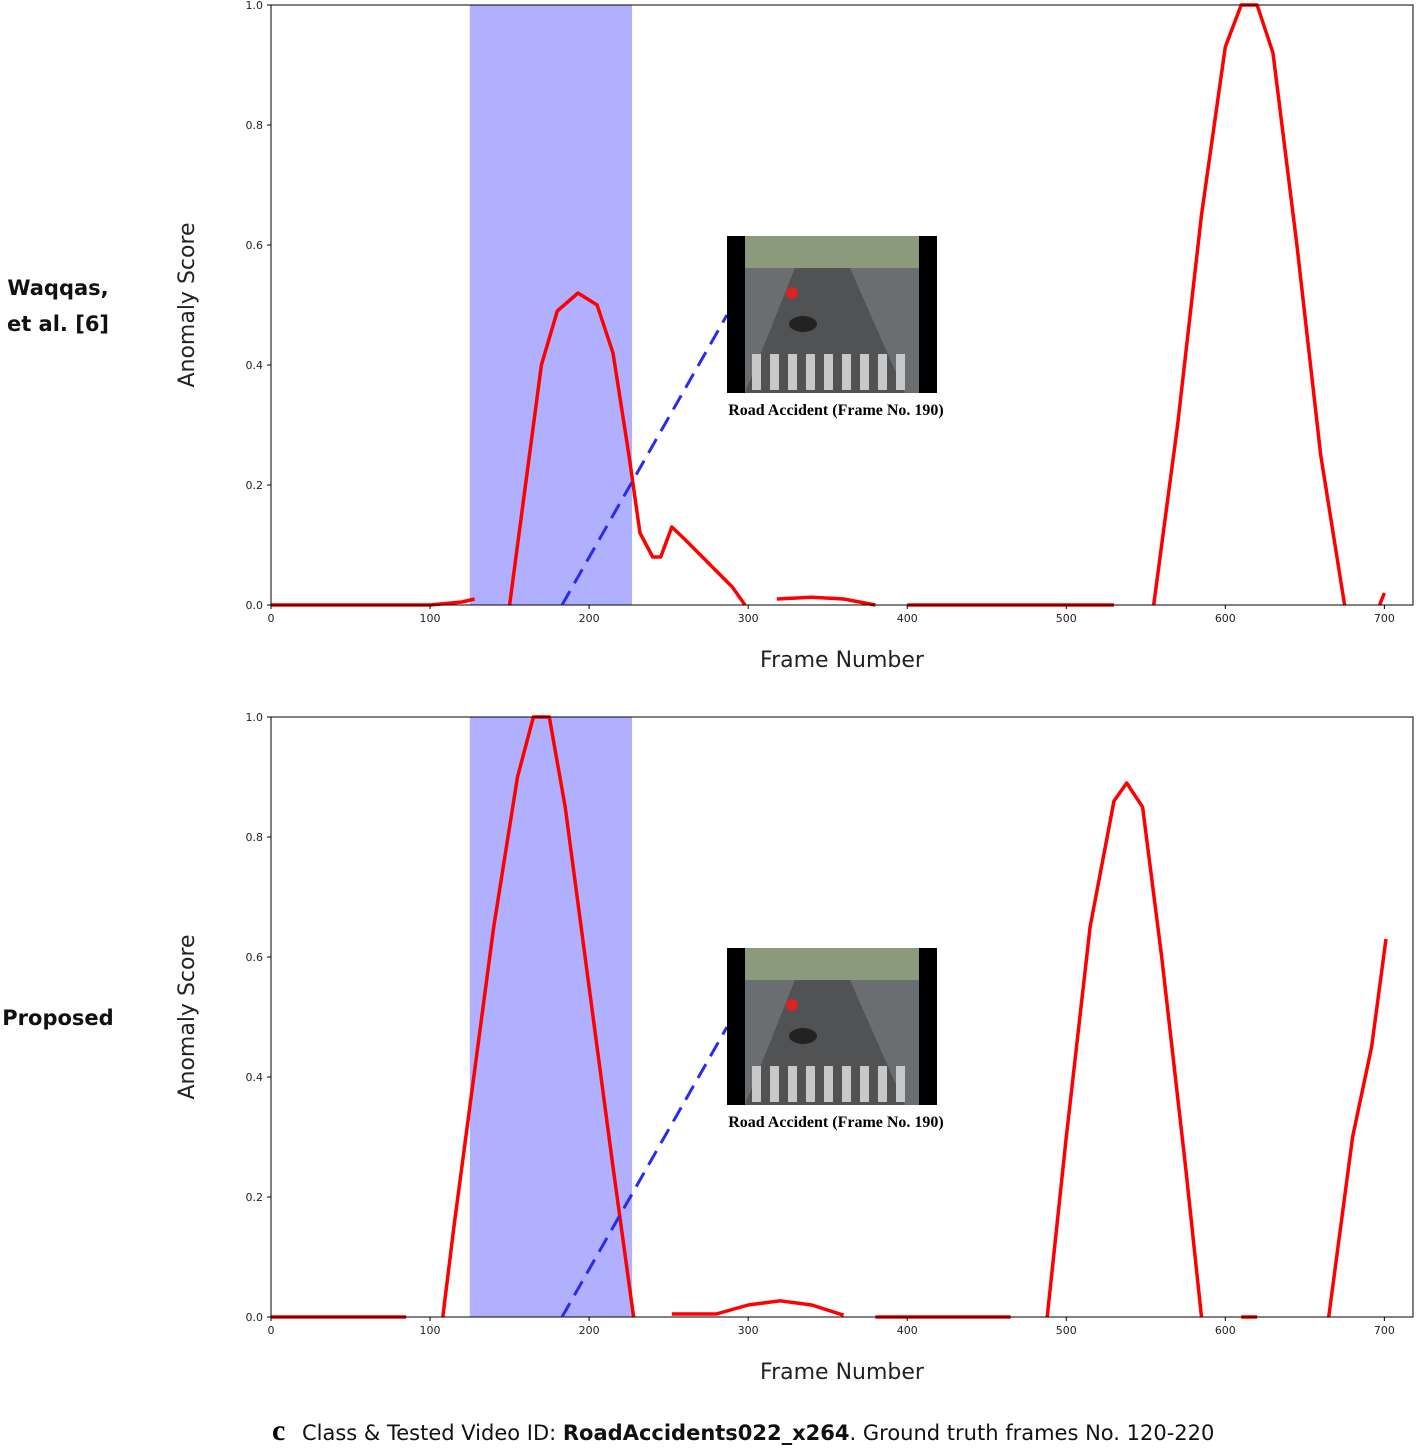 The width and height of the screenshot is (1416, 1450). What do you see at coordinates (57, 288) in the screenshot?
I see `row-label: Waqqas,` at bounding box center [57, 288].